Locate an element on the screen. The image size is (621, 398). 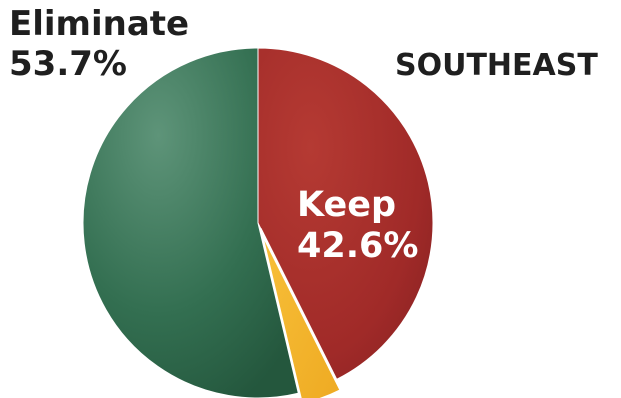
slice-label-eliminate: Eliminate 53.7% is located at coordinates (99, 44).